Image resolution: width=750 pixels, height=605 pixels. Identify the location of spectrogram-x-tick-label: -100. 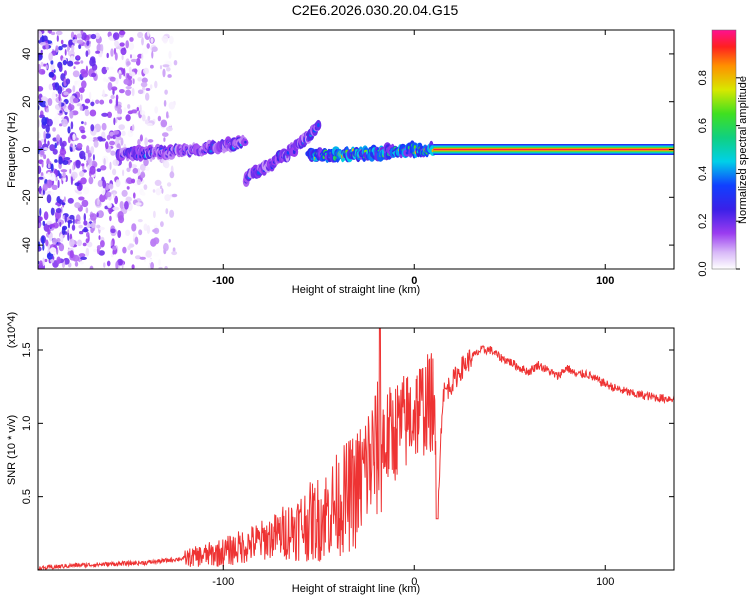
(223, 281).